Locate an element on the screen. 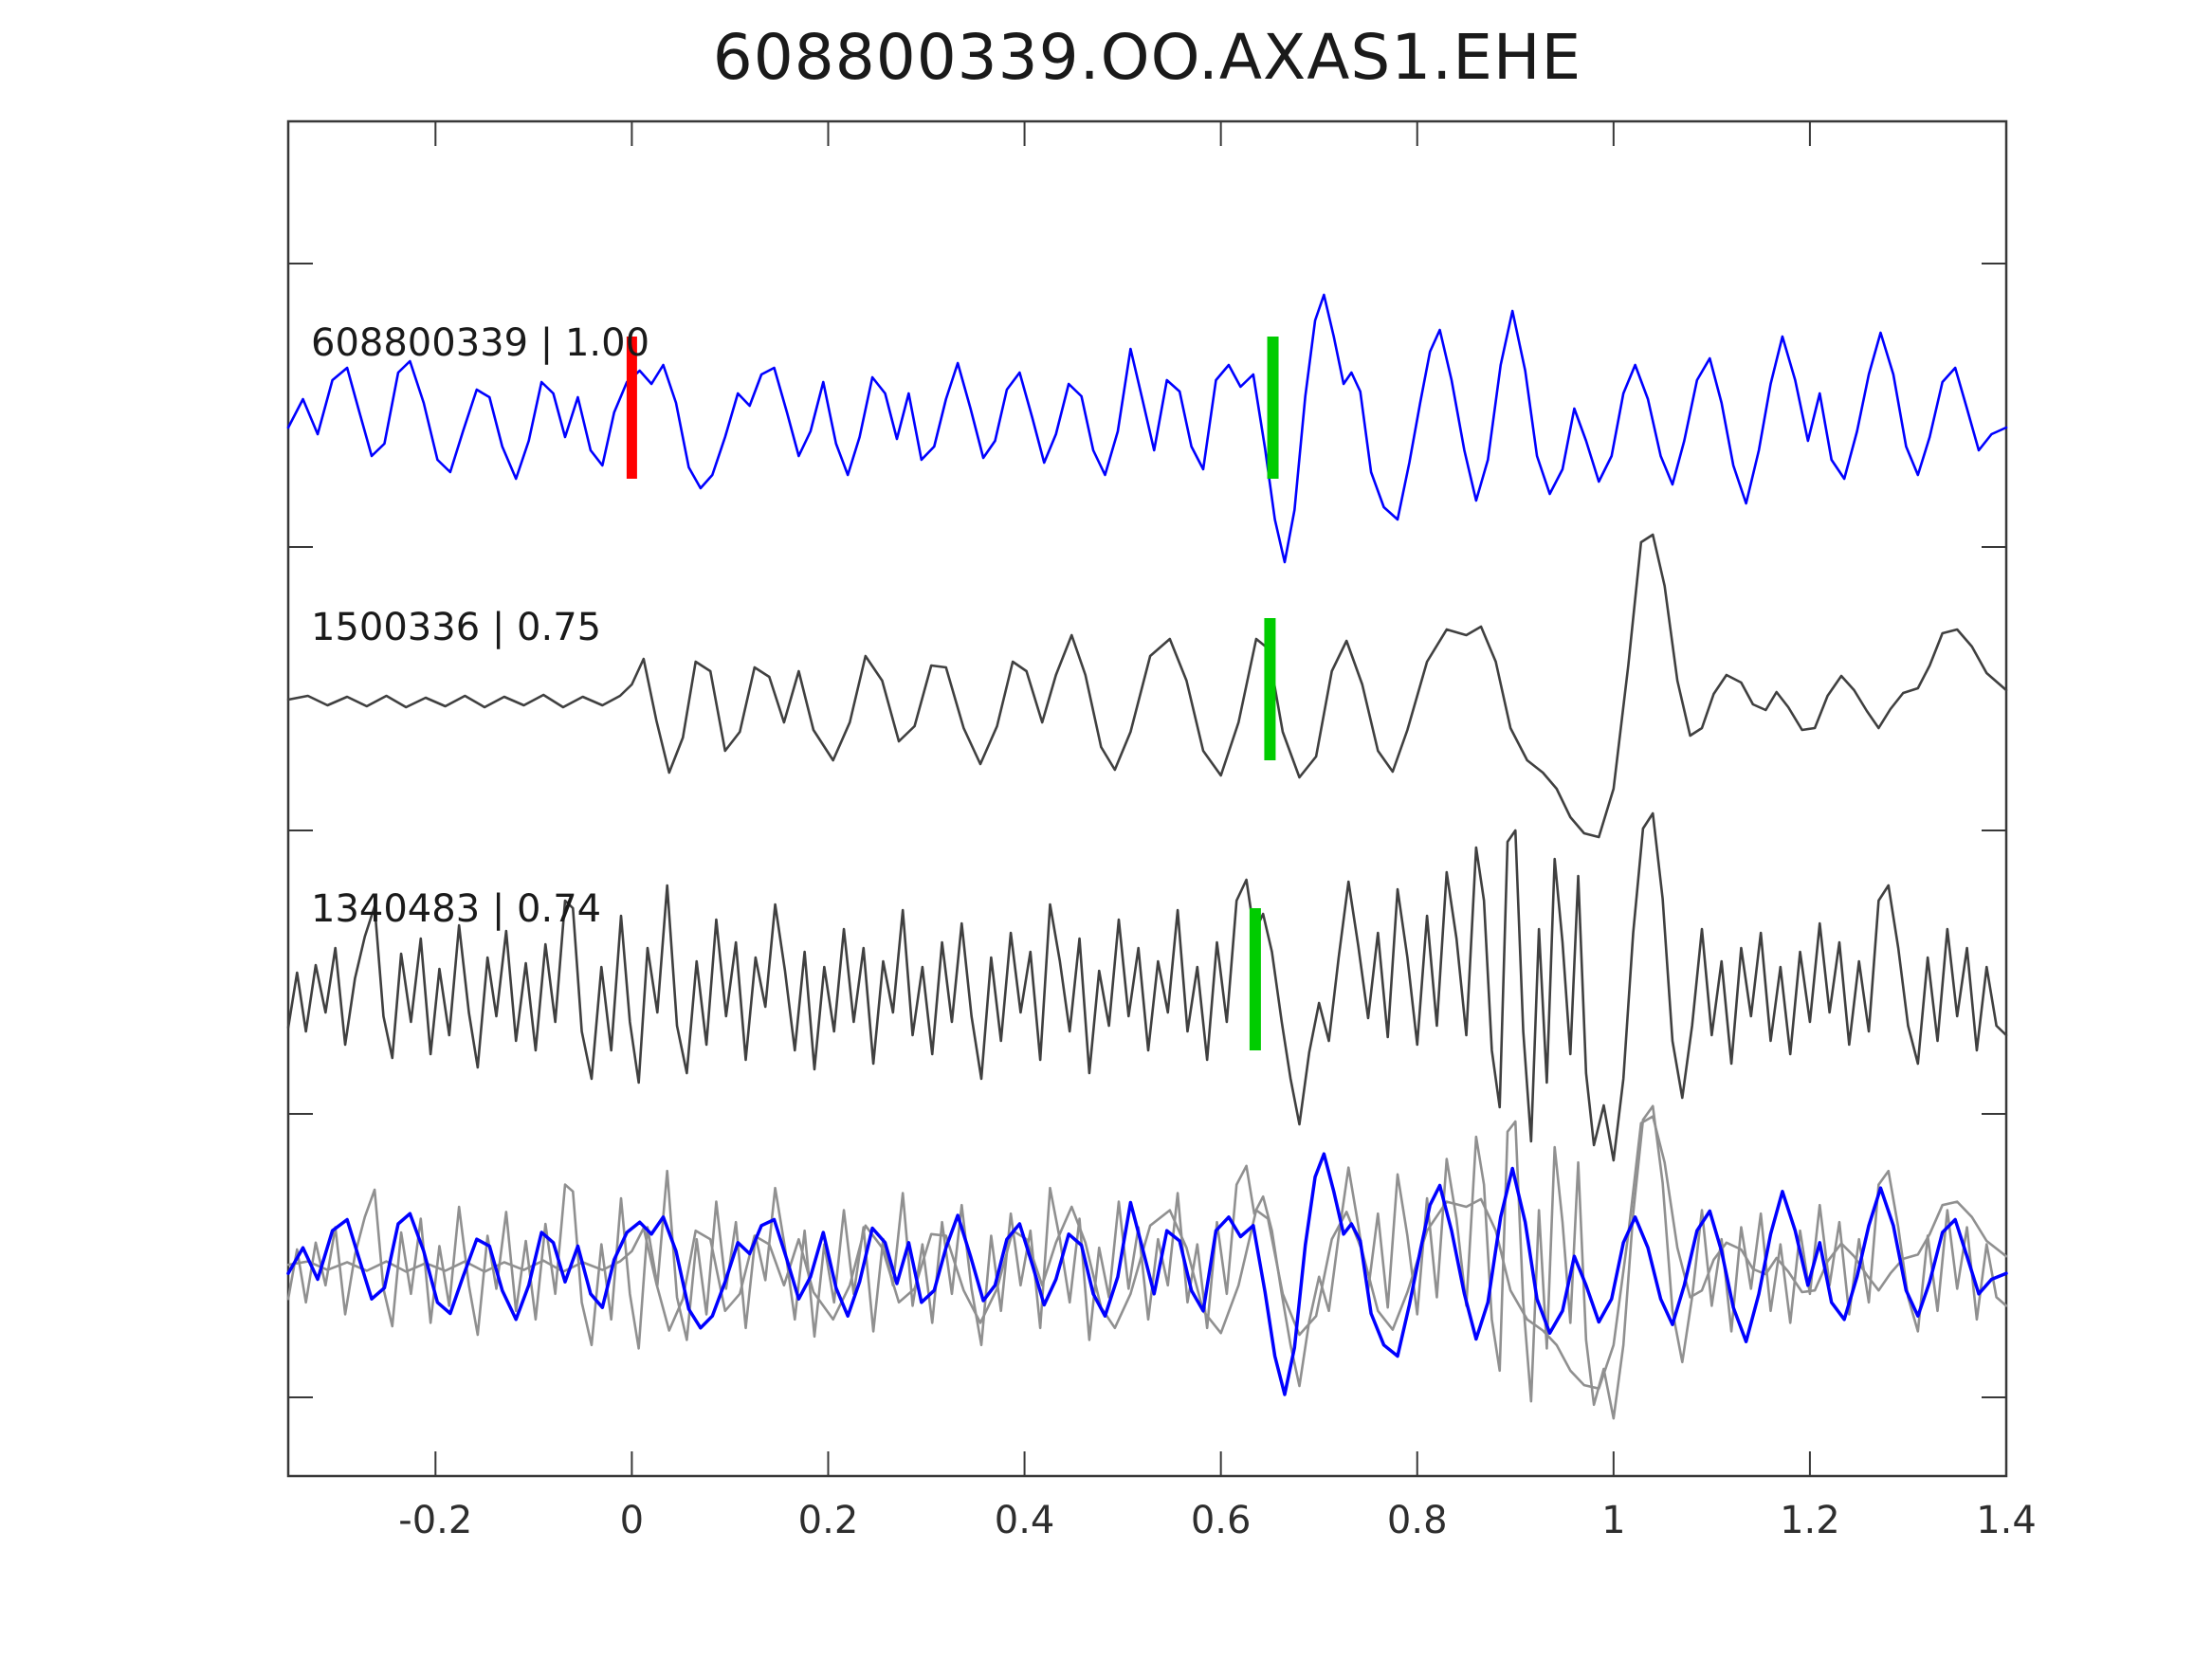  x-tick-label: 0.6 is located at coordinates (1221, 1520).